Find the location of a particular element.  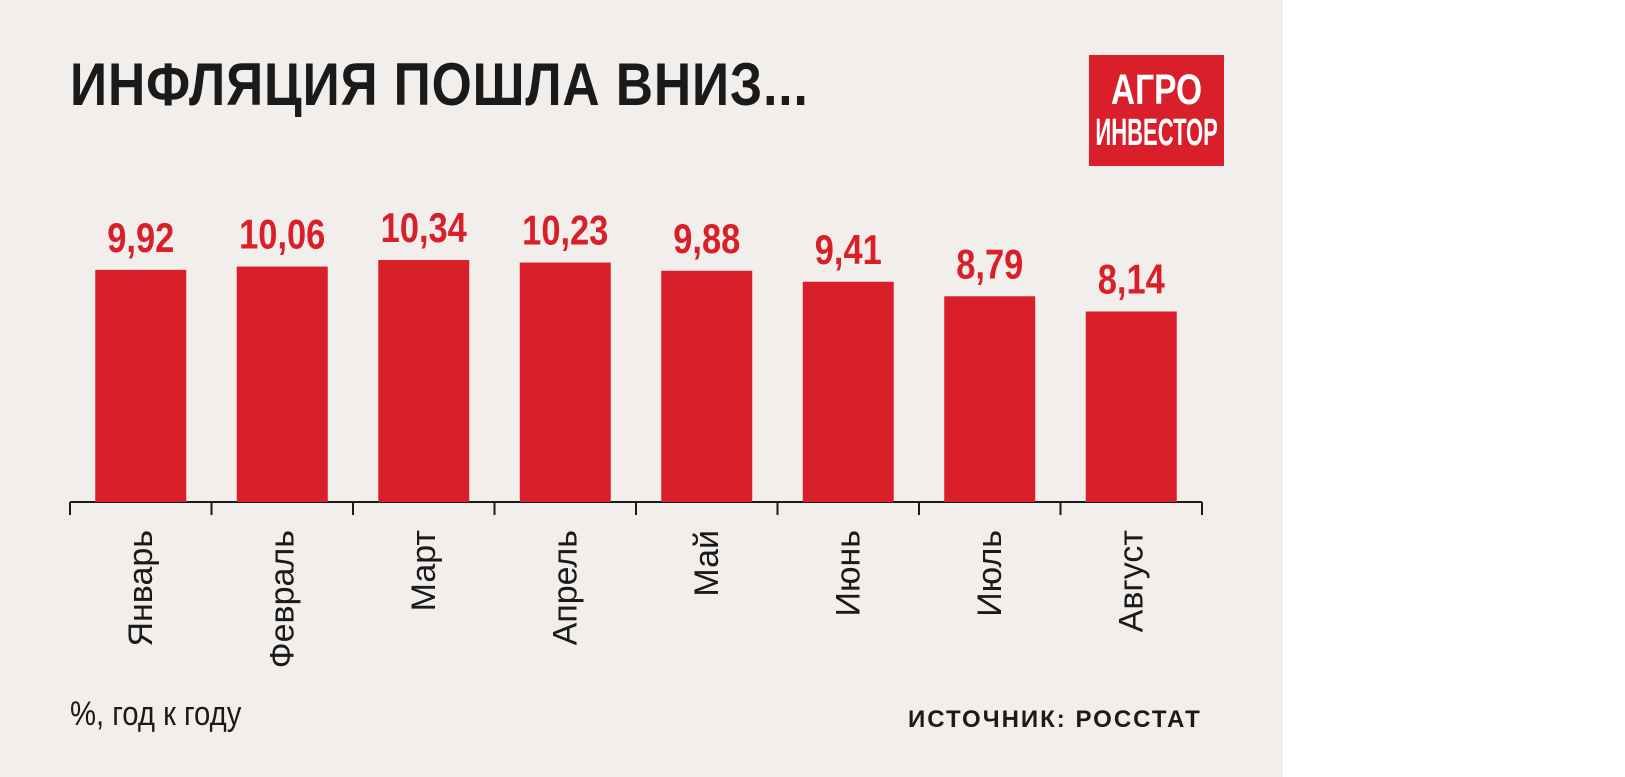

source-note: ИСТОЧНИК: РОССТАТ is located at coordinates (1055, 719).